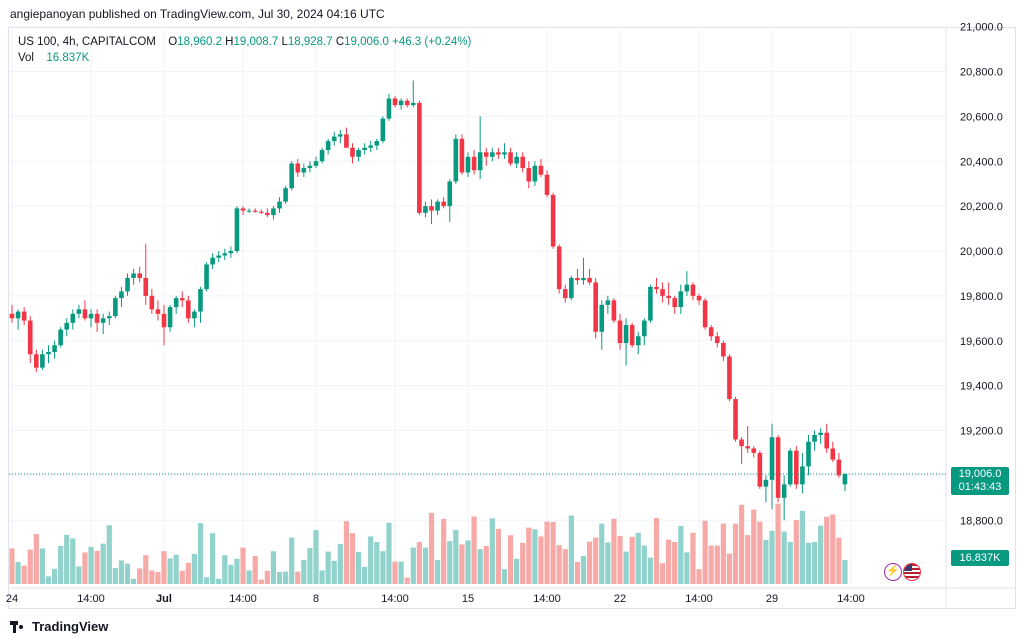 This screenshot has width=1024, height=643. What do you see at coordinates (772, 599) in the screenshot?
I see `time-tick-label: 29` at bounding box center [772, 599].